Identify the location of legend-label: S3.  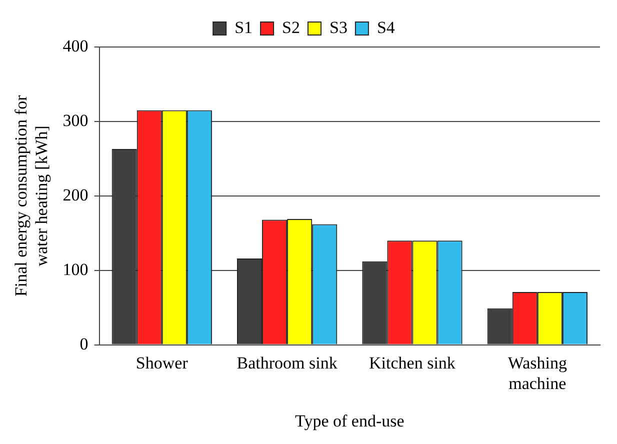
(339, 27).